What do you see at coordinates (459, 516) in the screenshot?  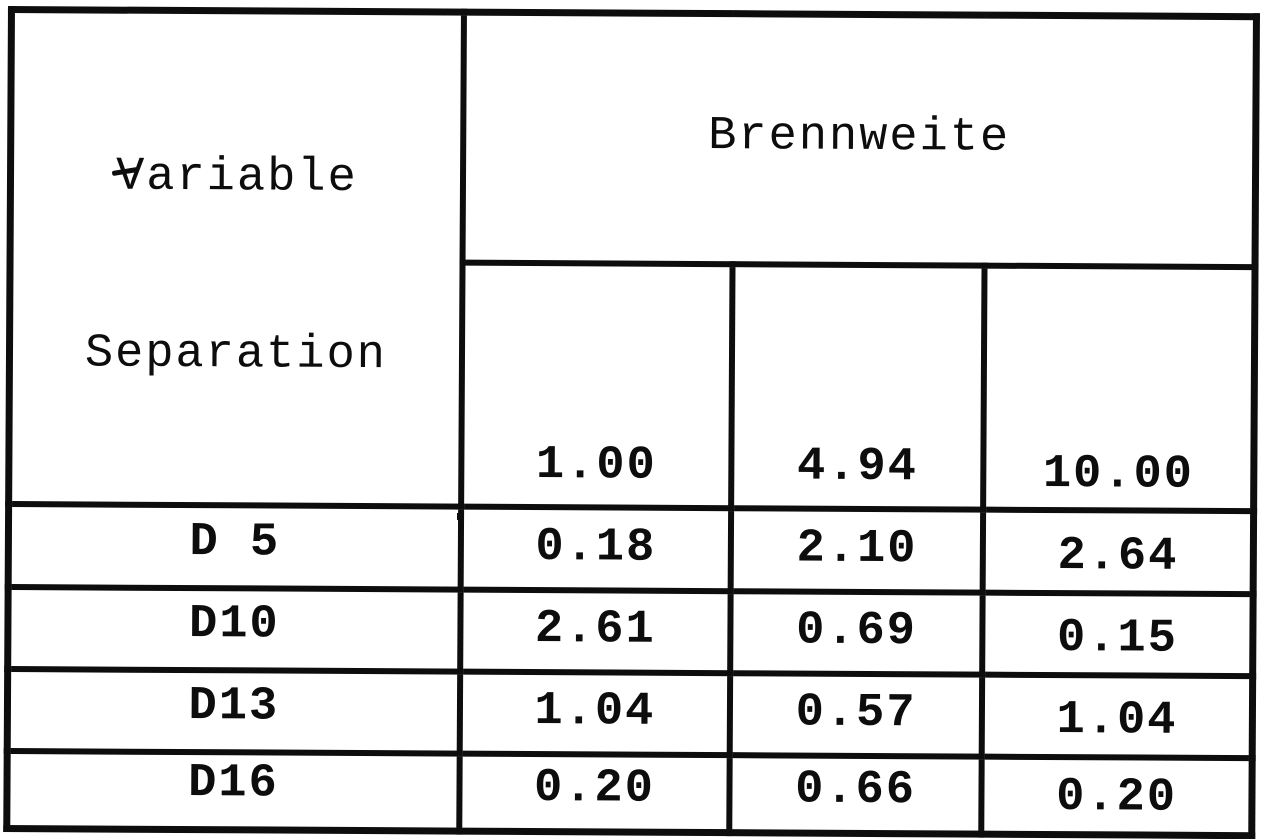 I see `scan-speck-dot` at bounding box center [459, 516].